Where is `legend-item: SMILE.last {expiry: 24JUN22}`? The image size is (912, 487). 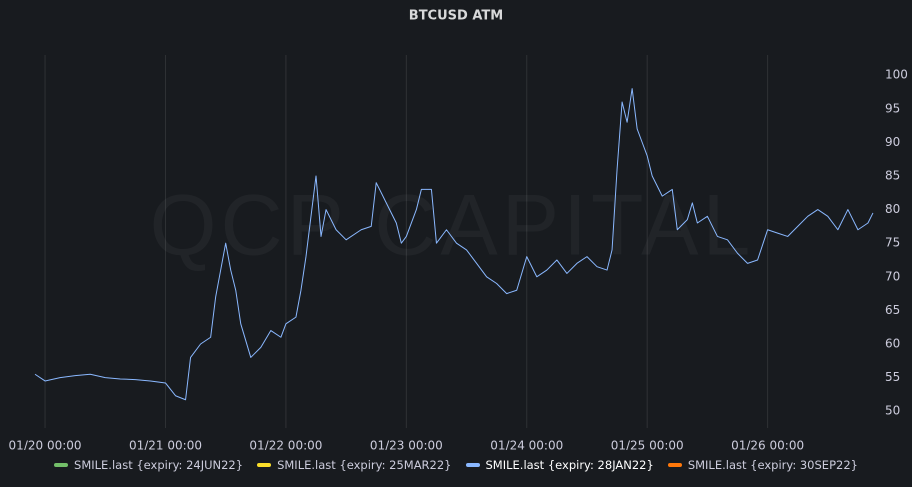 legend-item: SMILE.last {expiry: 24JUN22} is located at coordinates (148, 465).